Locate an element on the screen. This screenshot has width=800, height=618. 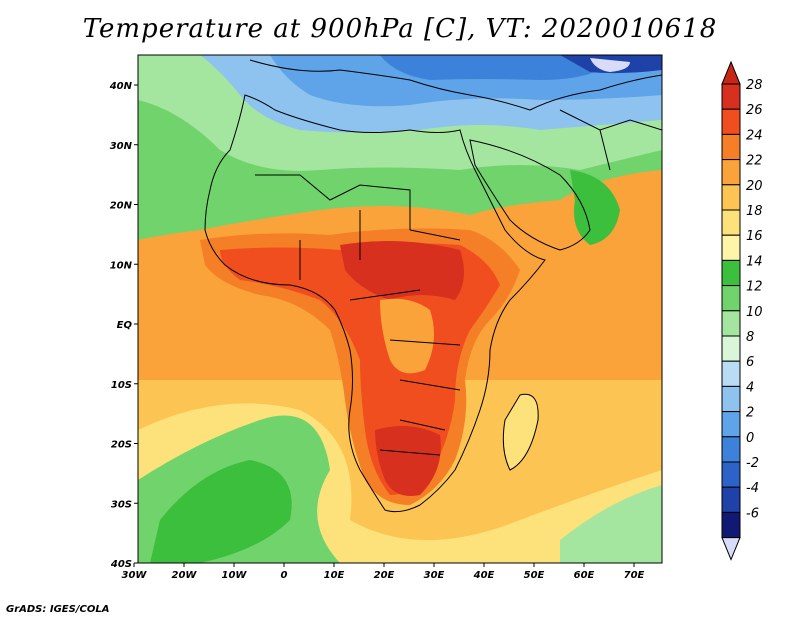
colorbar-label: 6 is located at coordinates (750, 362).